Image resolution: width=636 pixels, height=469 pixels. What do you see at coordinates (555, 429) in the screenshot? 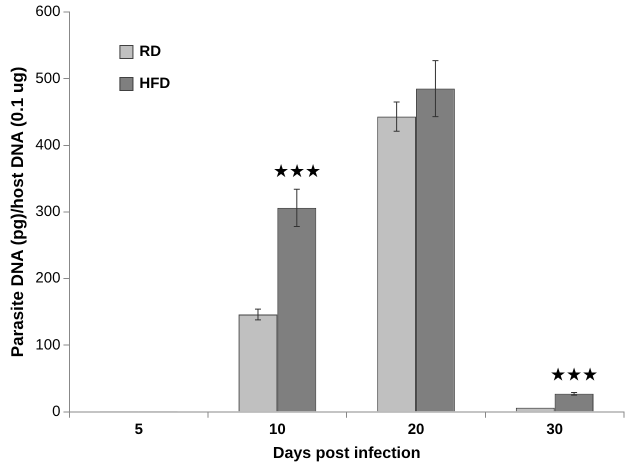
I see `x-tick-label: 30` at bounding box center [555, 429].